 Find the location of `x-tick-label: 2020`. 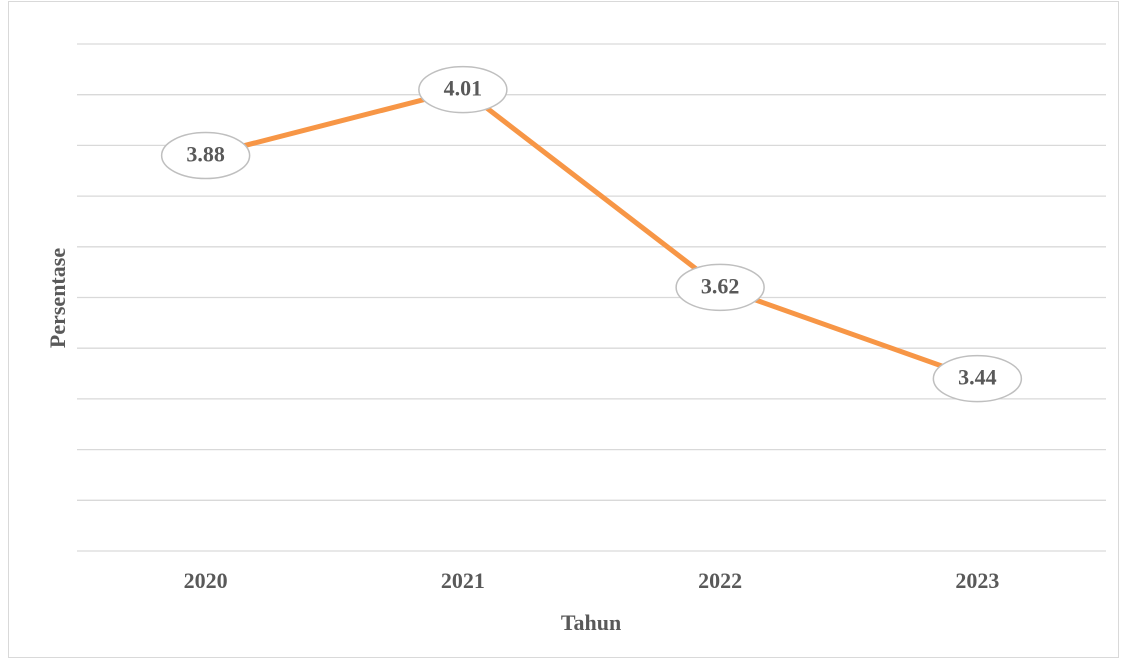

x-tick-label: 2020 is located at coordinates (206, 580).